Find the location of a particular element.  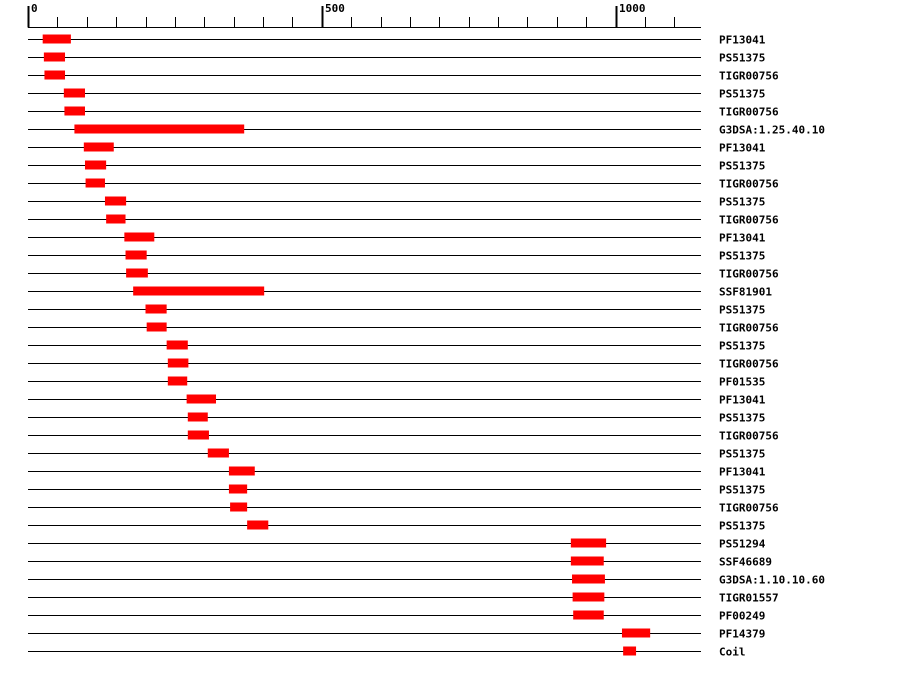

feature-track: SSF46689 is located at coordinates (400, 562).